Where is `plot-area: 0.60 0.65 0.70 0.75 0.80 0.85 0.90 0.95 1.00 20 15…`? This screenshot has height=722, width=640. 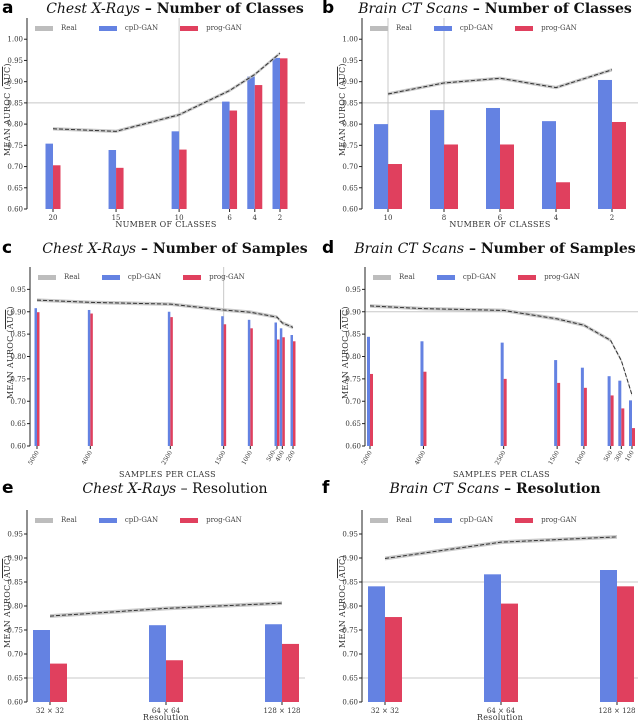 plot-area: 0.60 0.65 0.70 0.75 0.80 0.85 0.90 0.95 1.00 20 15… is located at coordinates (156, 120).